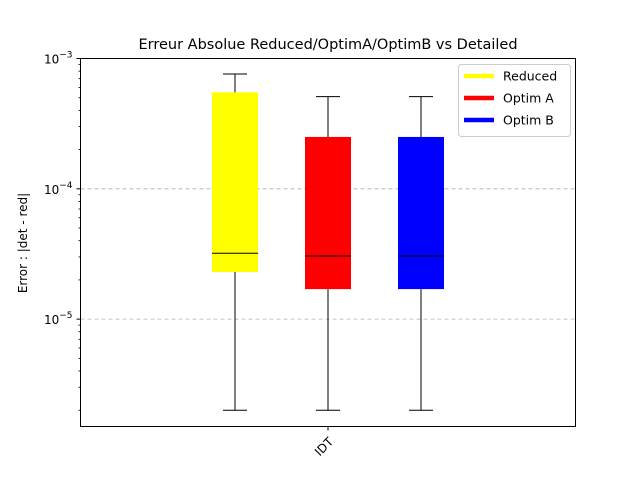 This screenshot has height=480, width=640. I want to click on y-tick-label: 10⁻³, so click(58, 59).